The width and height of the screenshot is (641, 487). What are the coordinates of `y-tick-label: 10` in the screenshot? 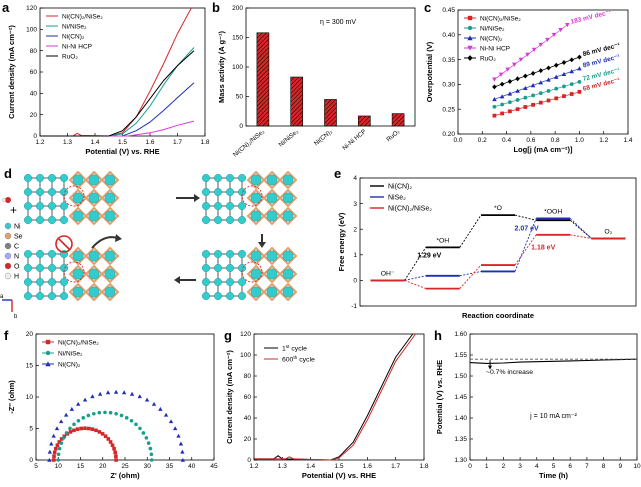 It's located at (30, 397).